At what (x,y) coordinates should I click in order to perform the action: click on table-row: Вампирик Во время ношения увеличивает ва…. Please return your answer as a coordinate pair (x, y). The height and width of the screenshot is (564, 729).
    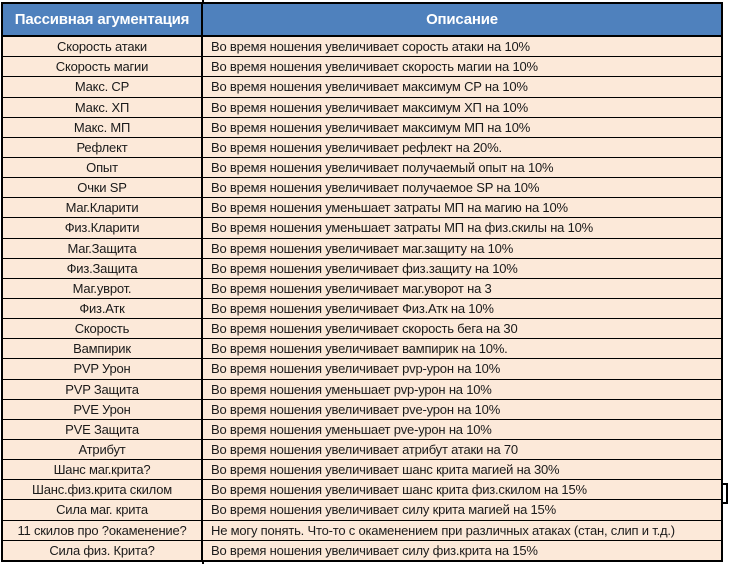
    Looking at the image, I should click on (362, 349).